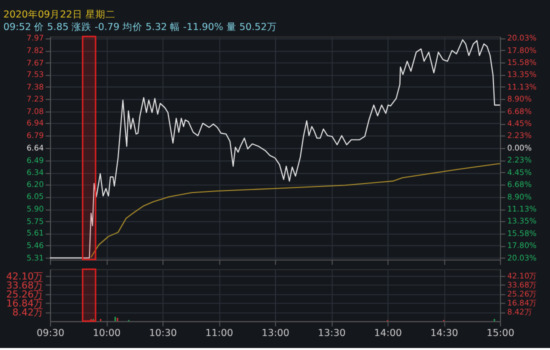 The width and height of the screenshot is (550, 350). Describe the element at coordinates (444, 334) in the screenshot. I see `x-tick-label: 14:30` at that location.